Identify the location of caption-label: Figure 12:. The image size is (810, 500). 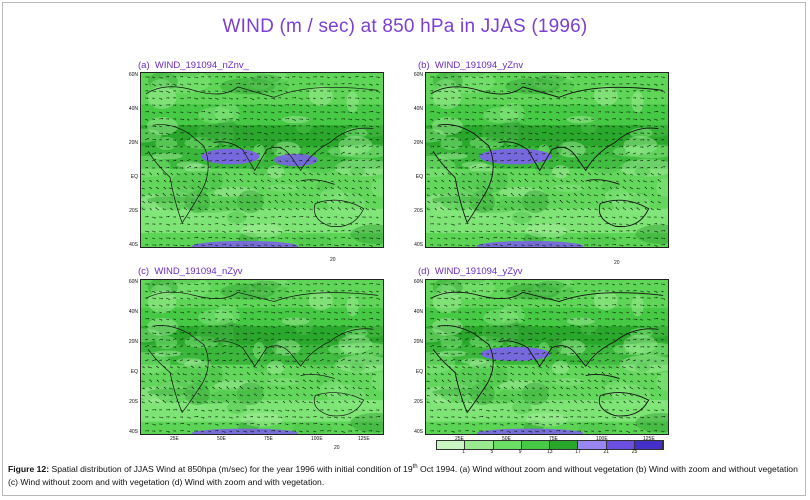
(29, 468).